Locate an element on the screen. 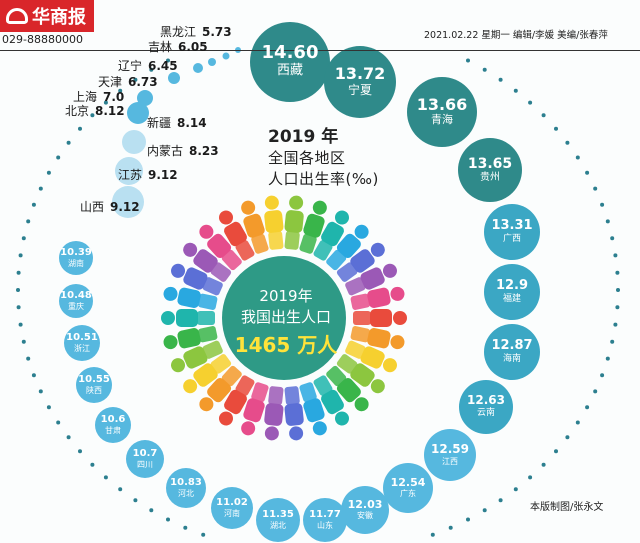 This screenshot has height=543, width=640. region-side-label: 天津 6.73 is located at coordinates (128, 81).